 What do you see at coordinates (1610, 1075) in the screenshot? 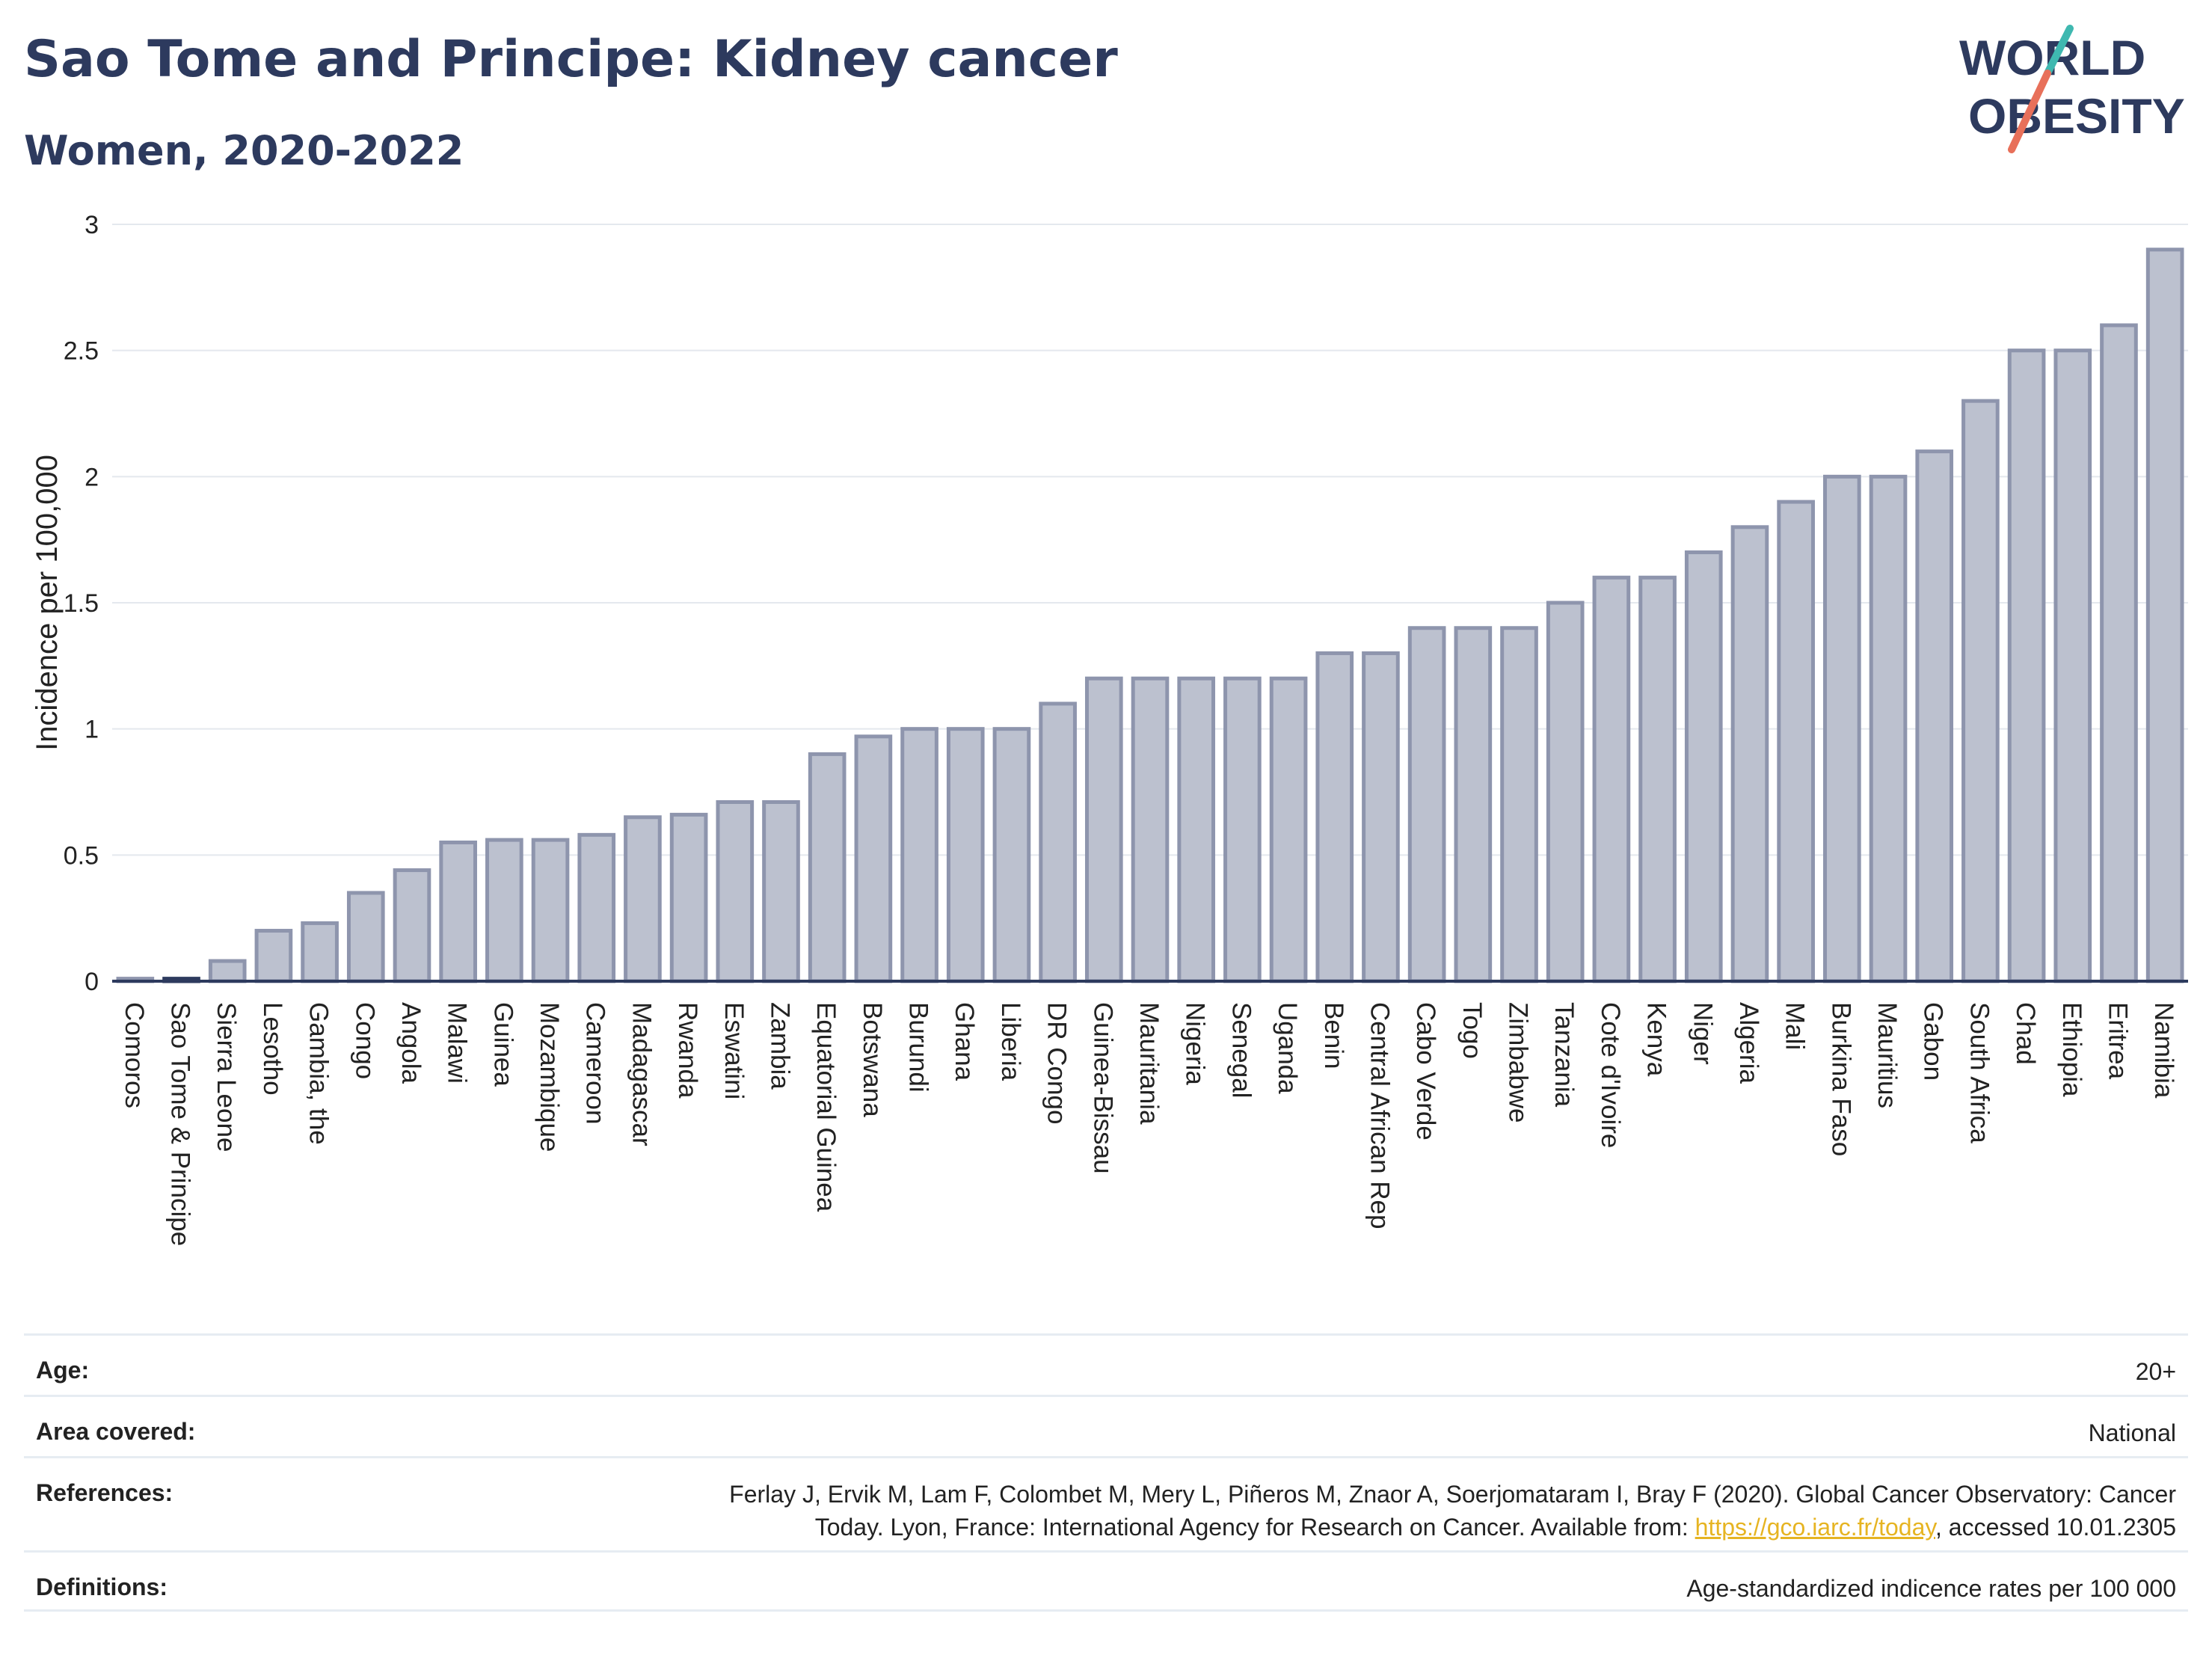
I see `x-tick-label: Cote d'Ivoire` at bounding box center [1610, 1075].